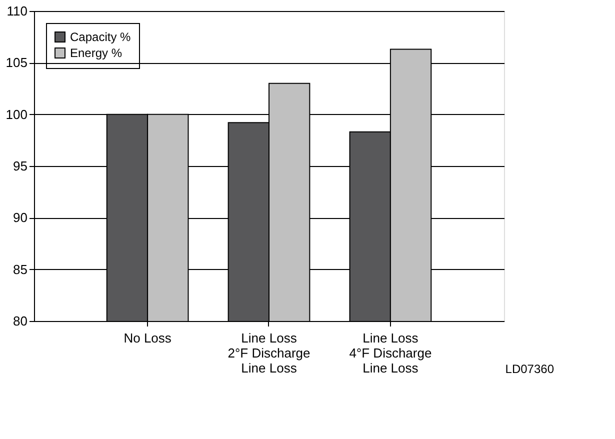 The image size is (615, 439). What do you see at coordinates (17, 62) in the screenshot?
I see `y-tick-label: 105` at bounding box center [17, 62].